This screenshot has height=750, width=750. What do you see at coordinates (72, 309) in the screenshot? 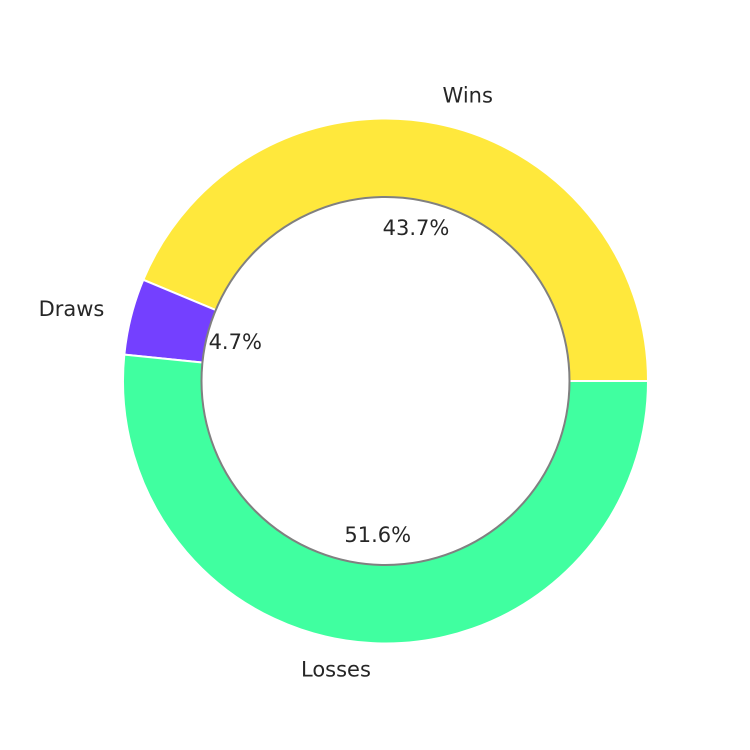
I see `slice-label-draws: Draws` at bounding box center [72, 309].